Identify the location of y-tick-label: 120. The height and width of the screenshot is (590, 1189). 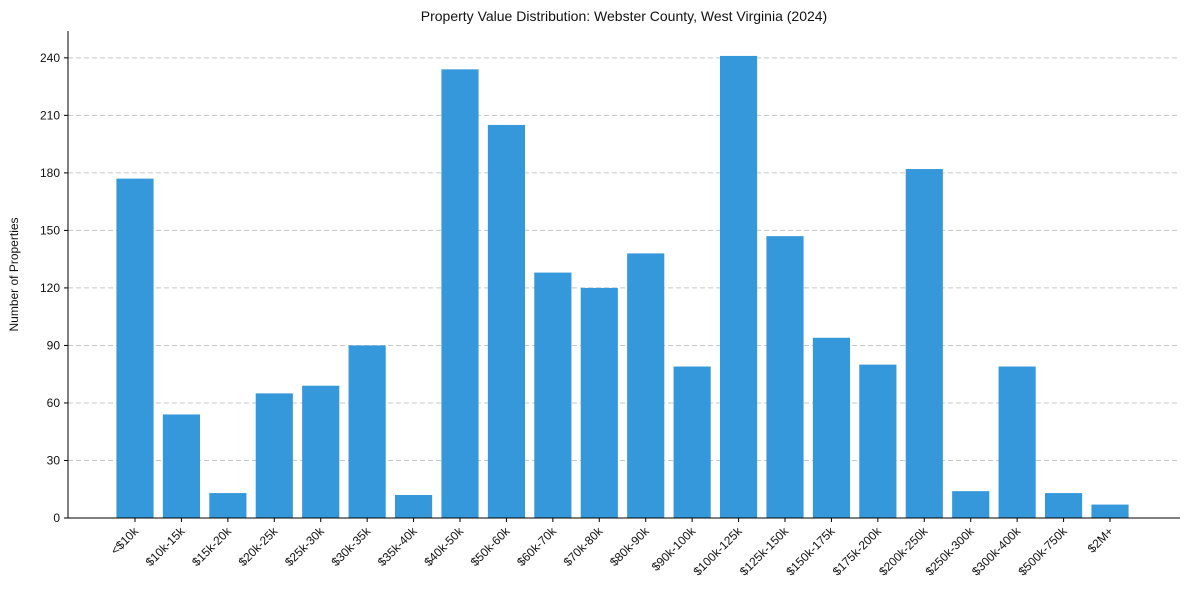
(50, 288).